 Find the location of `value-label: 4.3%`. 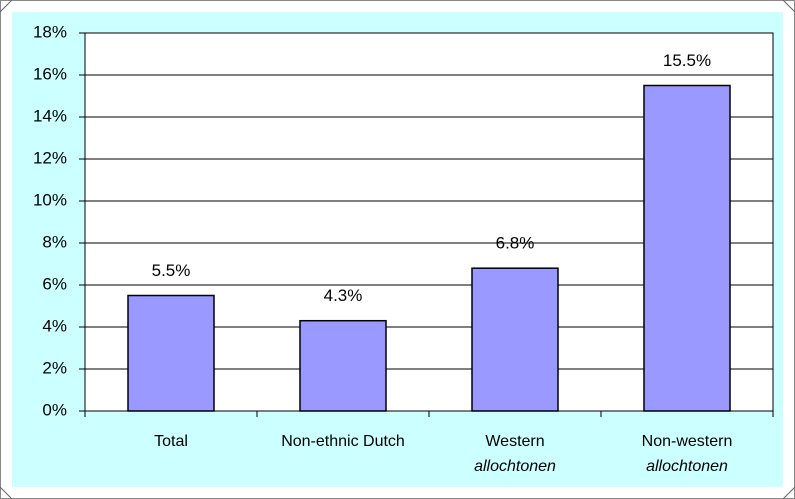

value-label: 4.3% is located at coordinates (343, 295).